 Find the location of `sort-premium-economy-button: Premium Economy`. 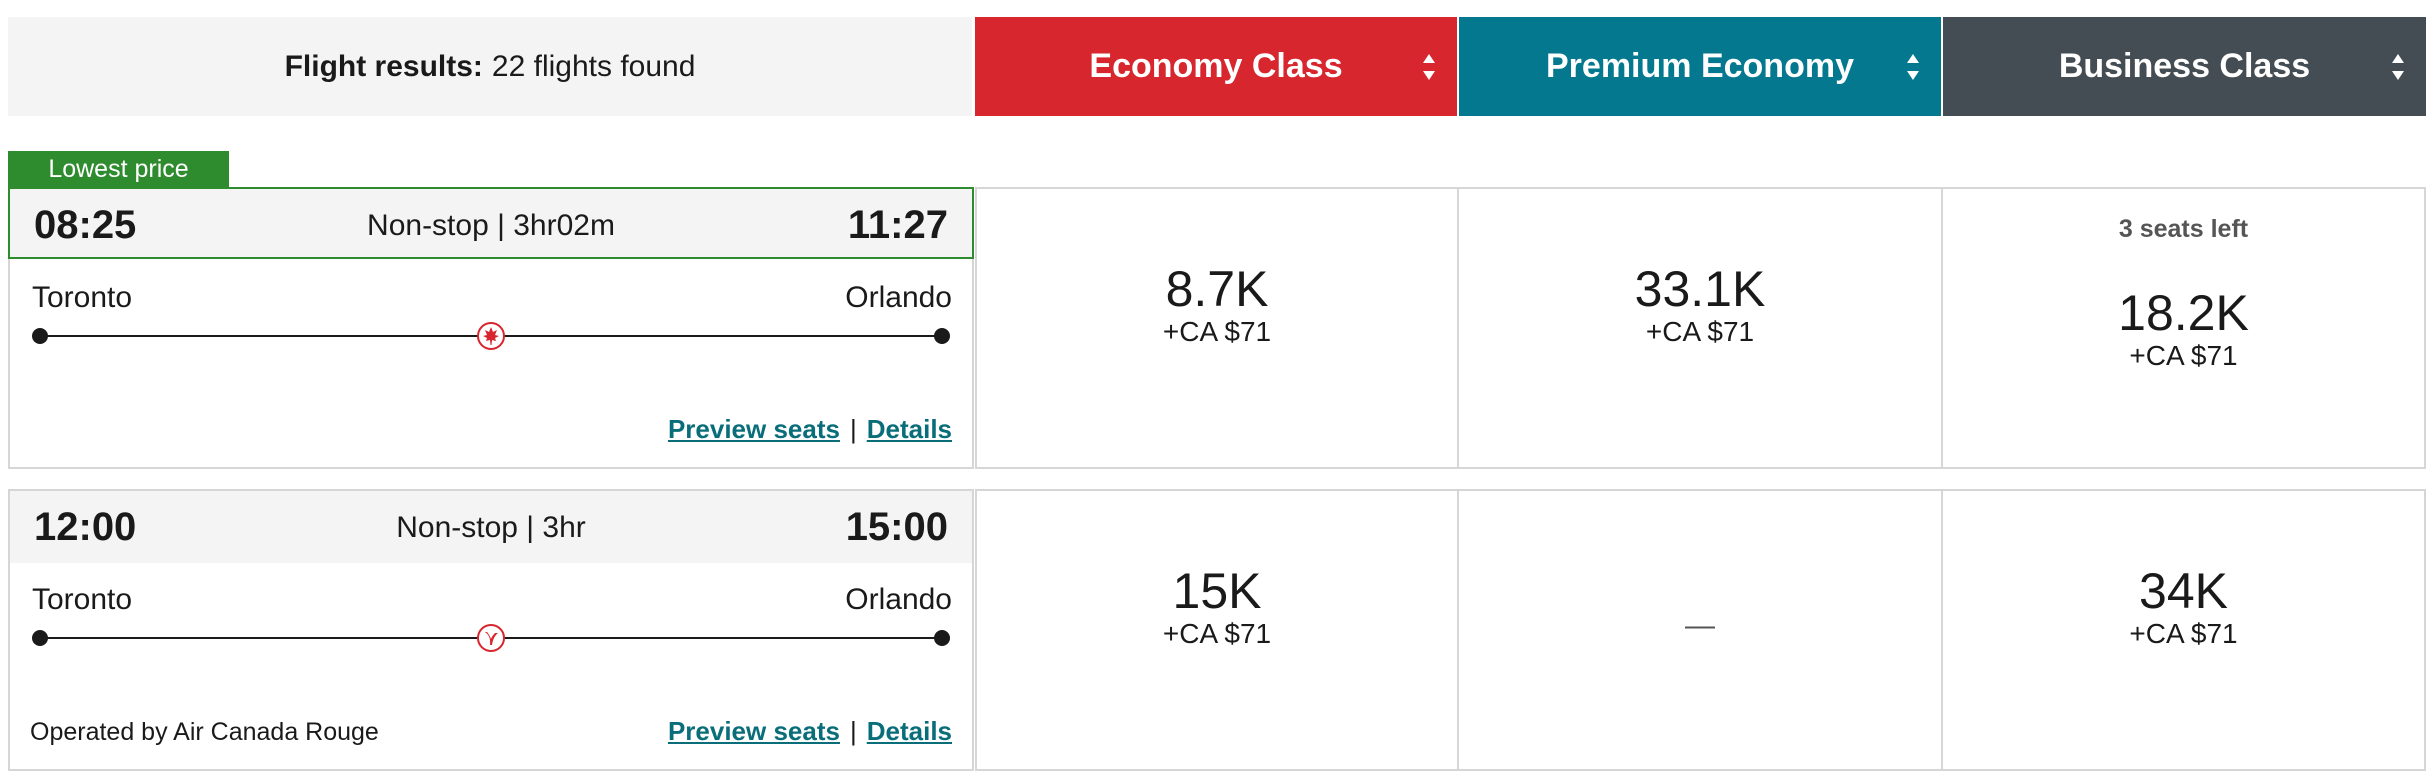

sort-premium-economy-button: Premium Economy is located at coordinates (1700, 66).